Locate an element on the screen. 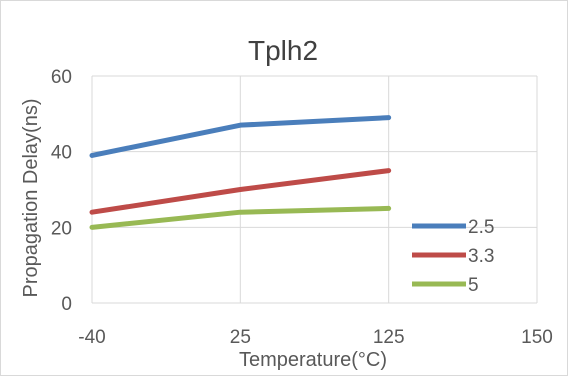  y-tick-label: 0 is located at coordinates (66, 304).